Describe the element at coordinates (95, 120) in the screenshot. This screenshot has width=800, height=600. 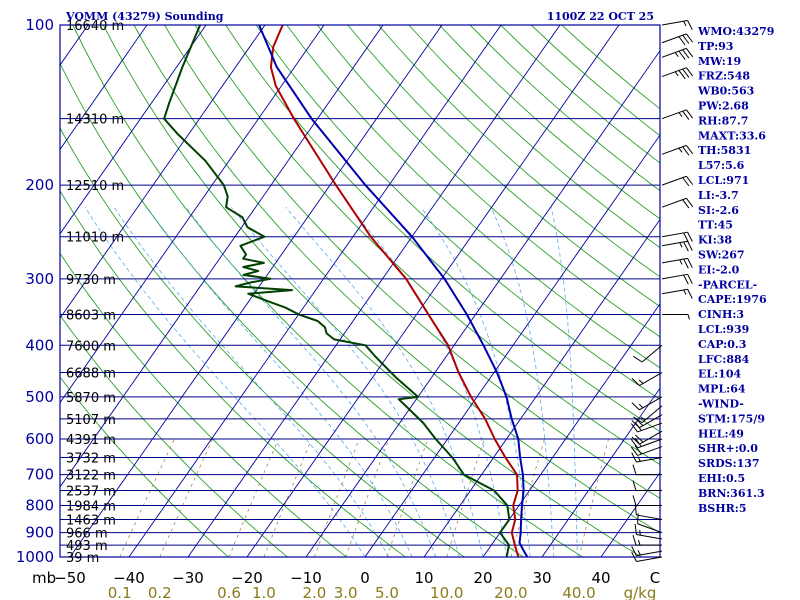
I see `height-label: 14310 m` at that location.